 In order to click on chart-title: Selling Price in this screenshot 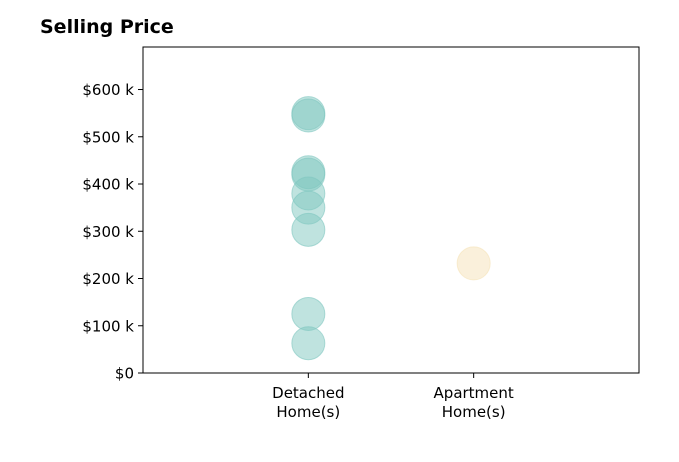, I will do `click(107, 27)`.